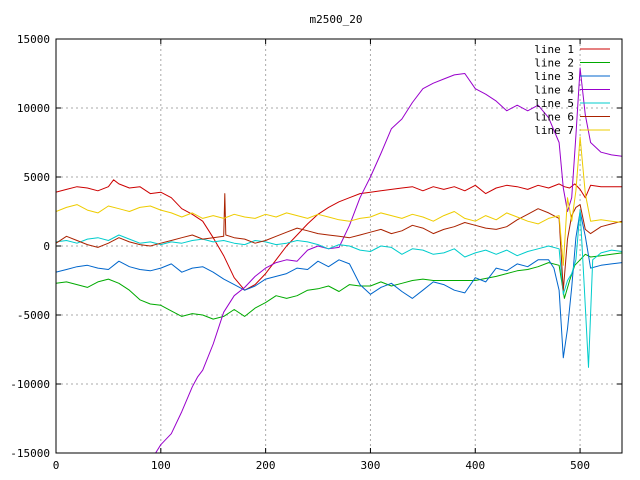 Image resolution: width=640 pixels, height=480 pixels. I want to click on y-tick-label: -5000, so click(33, 315).